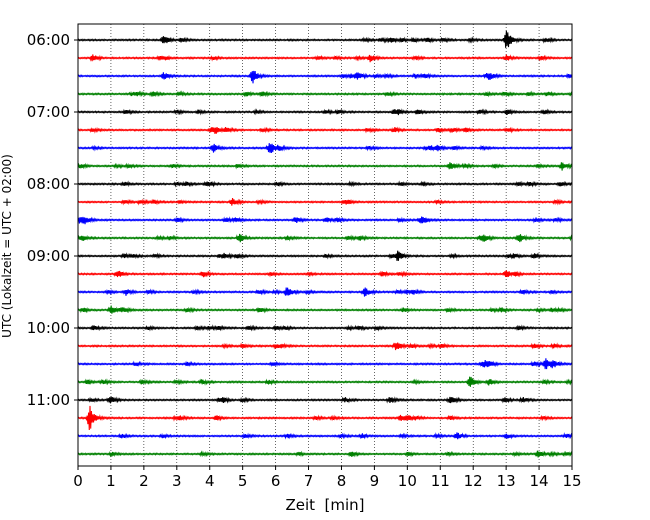  I want to click on x-tick-label: 12, so click(473, 481).